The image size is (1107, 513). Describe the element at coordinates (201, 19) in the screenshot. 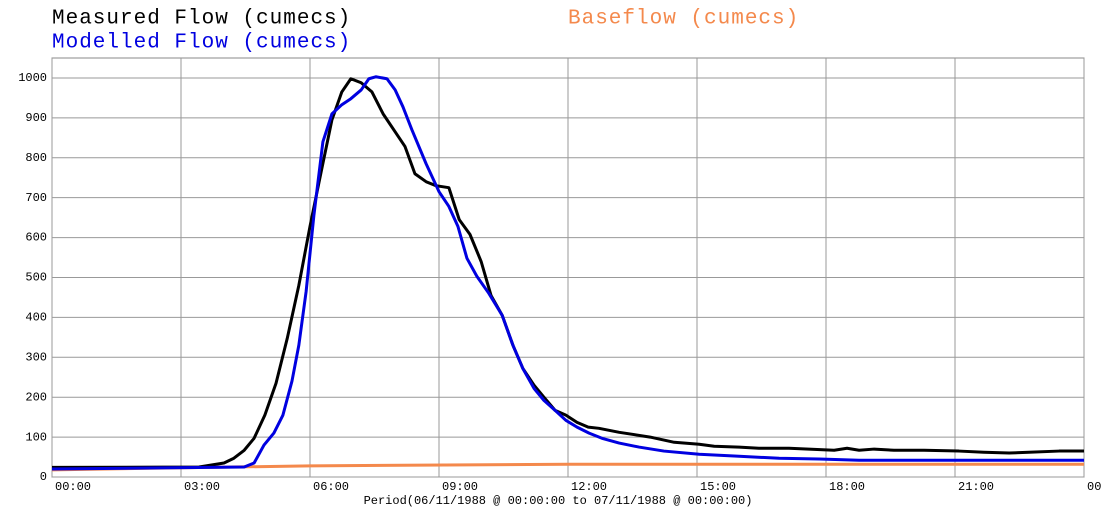

I see `legend-label: Measured Flow (cumecs)` at that location.